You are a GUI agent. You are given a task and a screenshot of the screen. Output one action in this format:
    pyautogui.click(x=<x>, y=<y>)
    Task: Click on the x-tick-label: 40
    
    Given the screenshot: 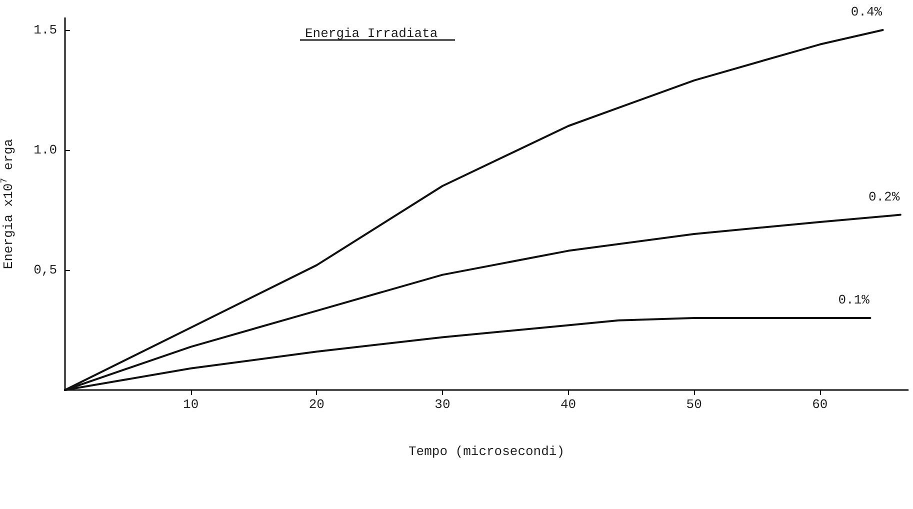 What is the action you would take?
    pyautogui.click(x=568, y=404)
    